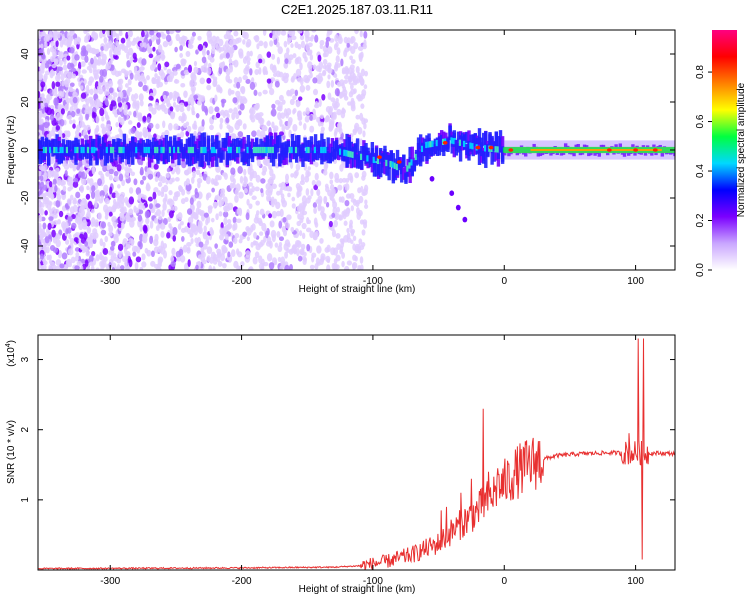 The width and height of the screenshot is (750, 600). Describe the element at coordinates (25, 359) in the screenshot. I see `snr-y-tick-label: 3` at that location.